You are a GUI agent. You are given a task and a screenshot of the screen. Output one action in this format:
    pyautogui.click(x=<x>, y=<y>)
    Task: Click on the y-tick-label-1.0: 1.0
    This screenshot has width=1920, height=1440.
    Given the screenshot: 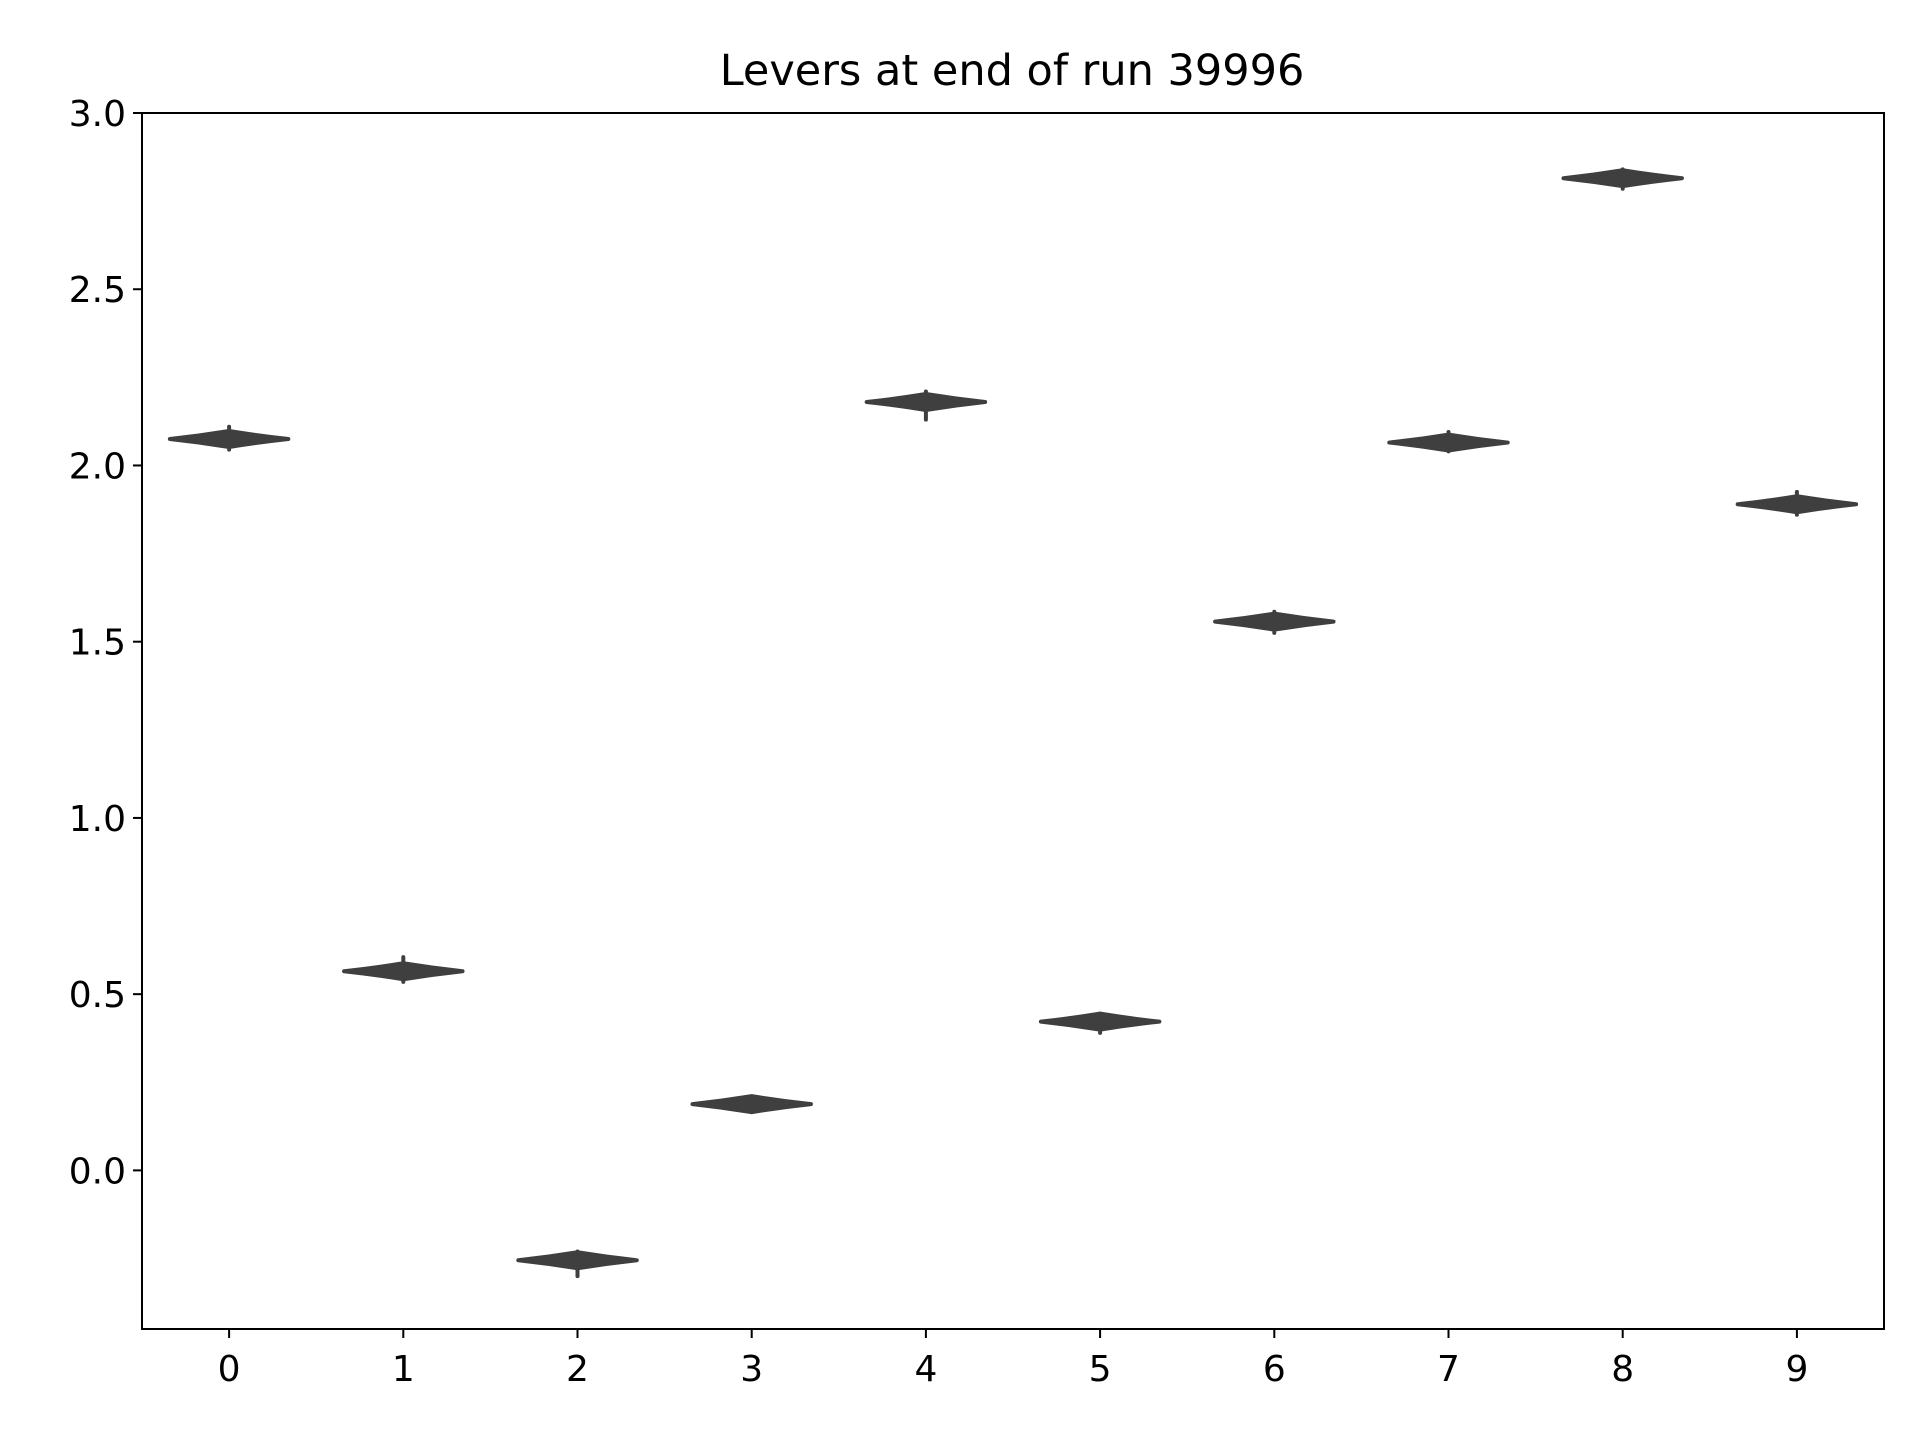 What is the action you would take?
    pyautogui.click(x=97, y=819)
    